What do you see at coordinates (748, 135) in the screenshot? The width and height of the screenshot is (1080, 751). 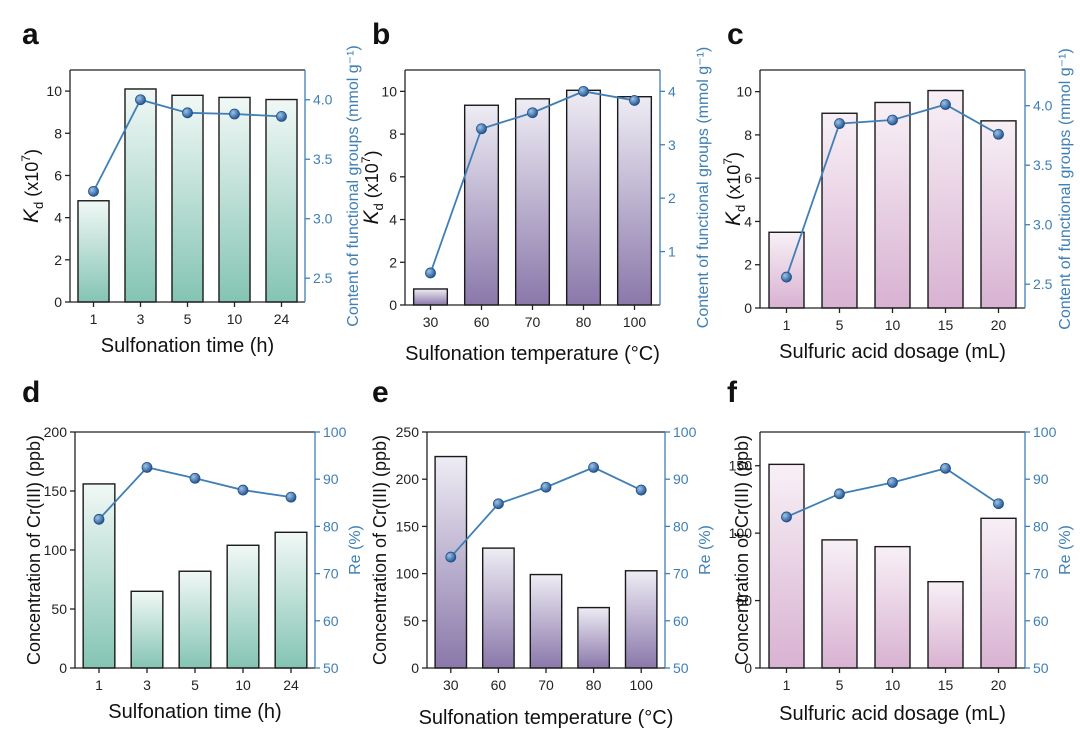 I see `y-tick-label: 8` at bounding box center [748, 135].